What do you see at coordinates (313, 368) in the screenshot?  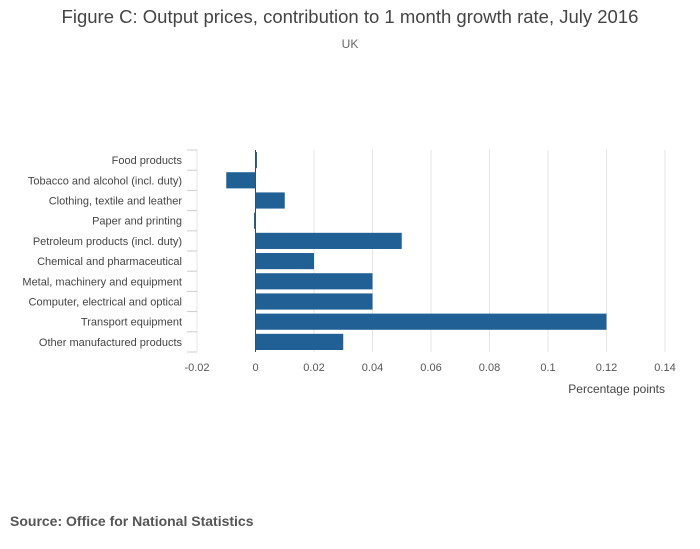 I see `x-tick-label: 0.02` at bounding box center [313, 368].